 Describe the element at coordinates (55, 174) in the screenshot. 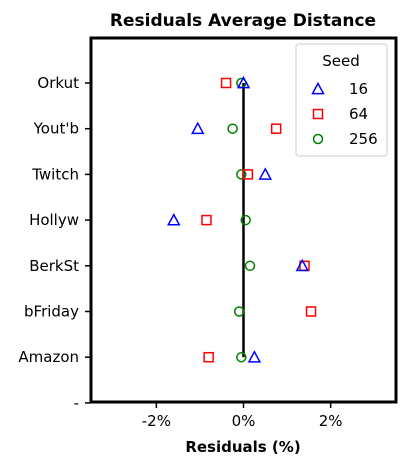

I see `y-tick-label: Twitch` at that location.